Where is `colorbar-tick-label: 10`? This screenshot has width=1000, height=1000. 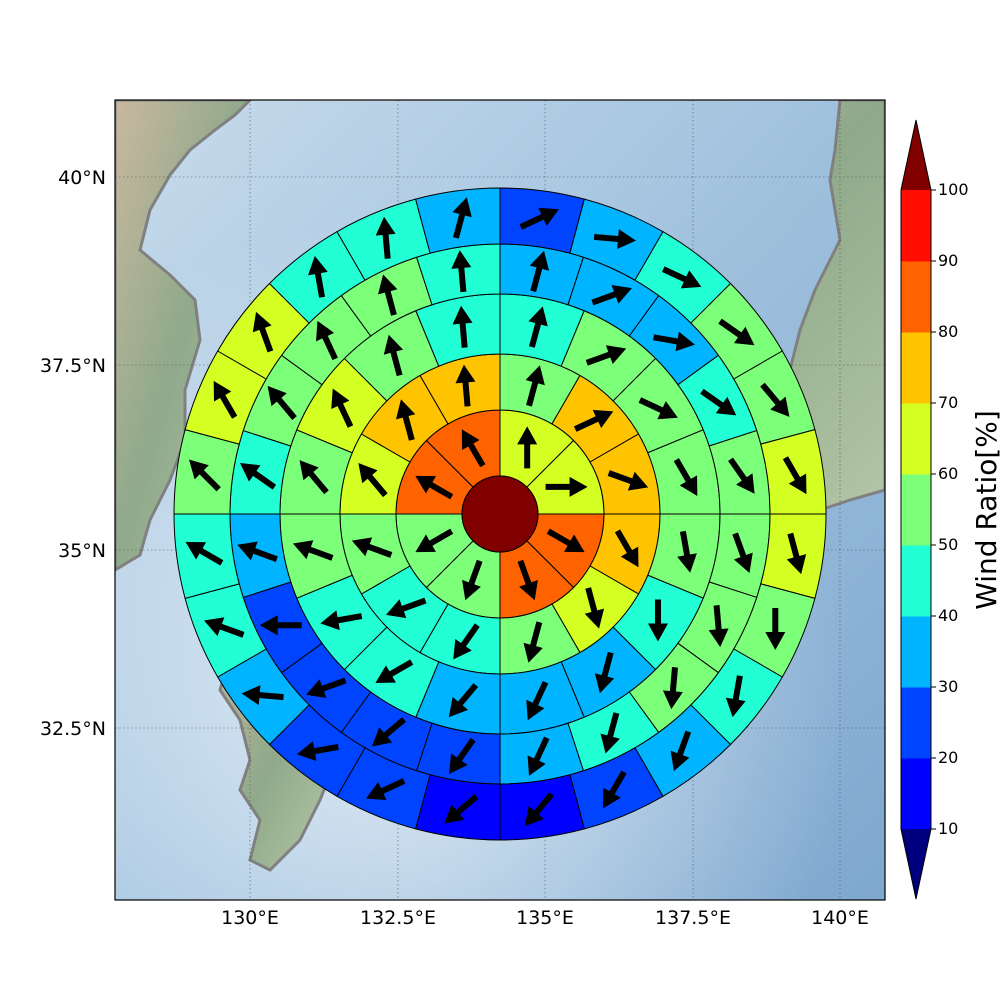 colorbar-tick-label: 10 is located at coordinates (948, 828).